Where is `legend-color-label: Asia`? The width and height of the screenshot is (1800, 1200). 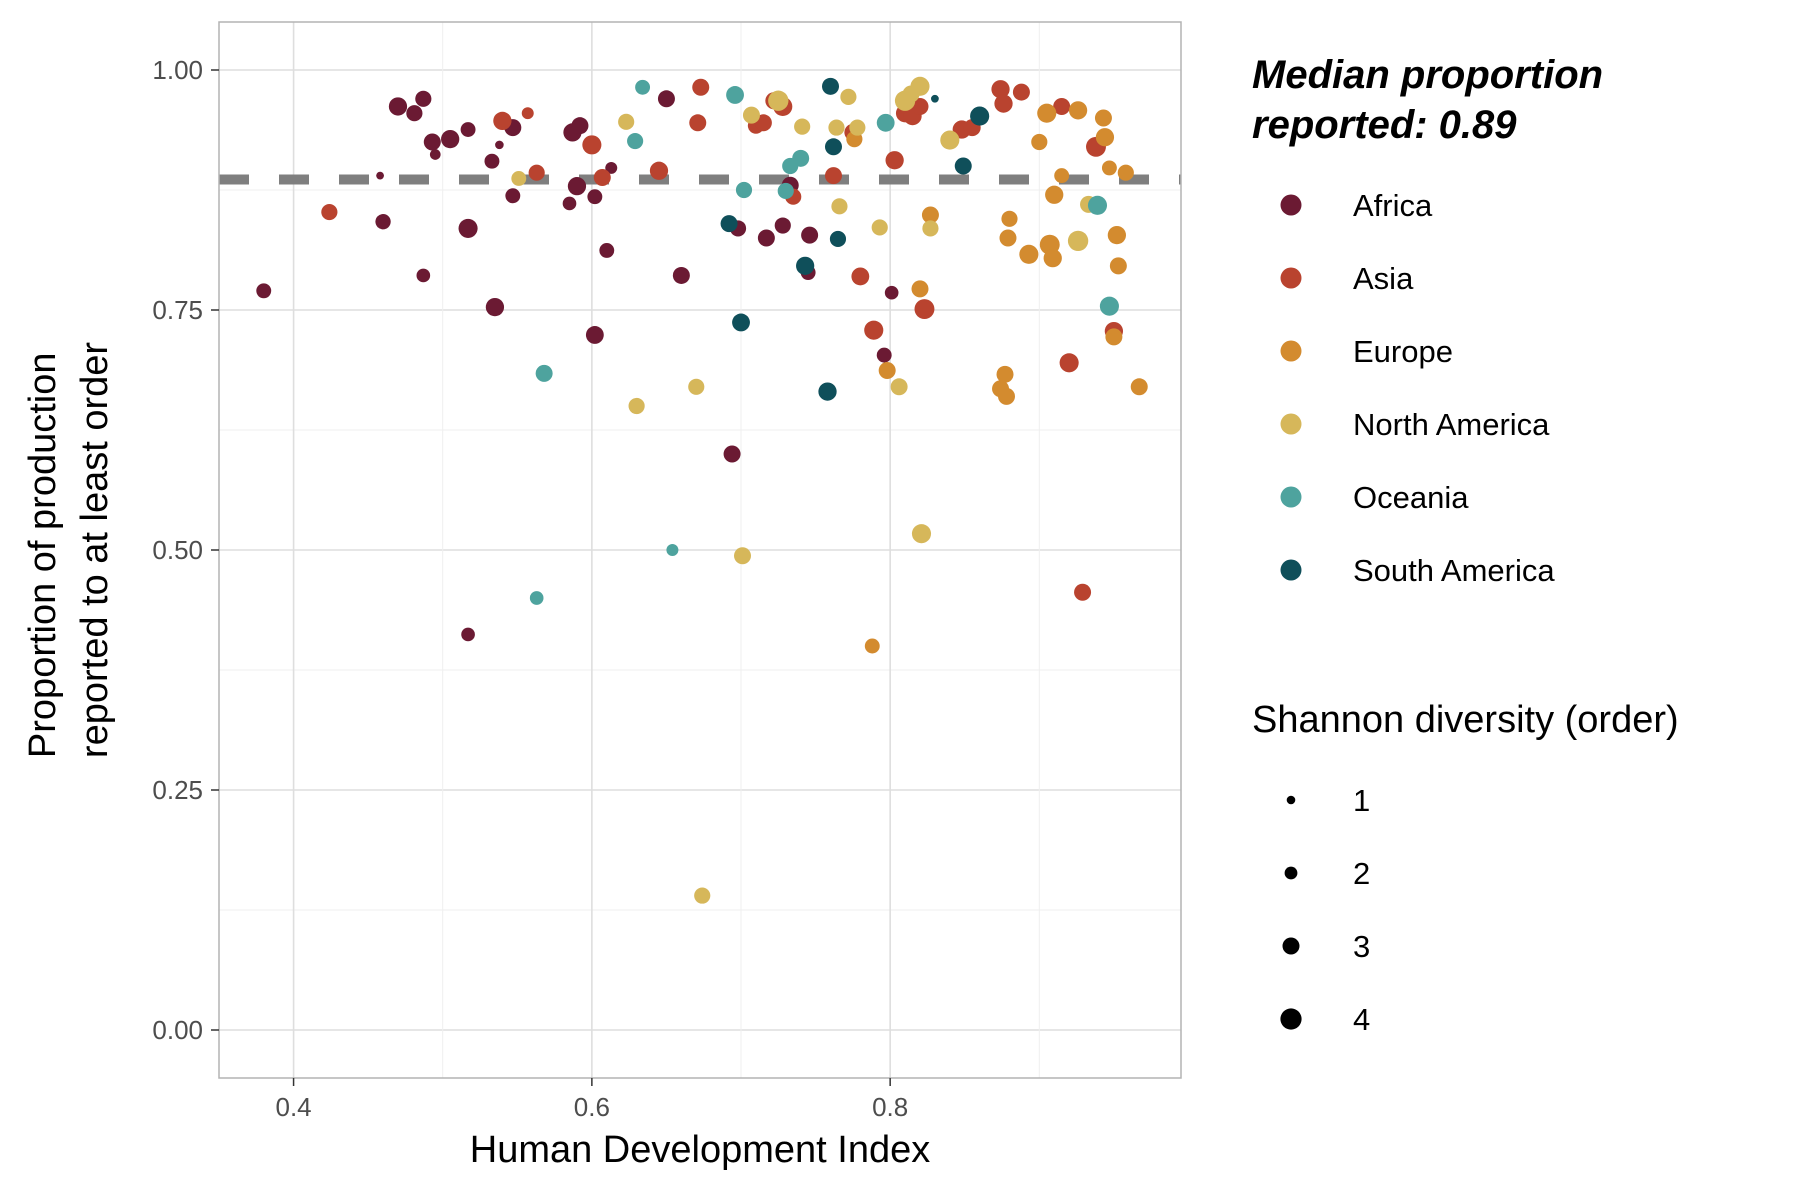
legend-color-label: Asia is located at coordinates (1383, 278).